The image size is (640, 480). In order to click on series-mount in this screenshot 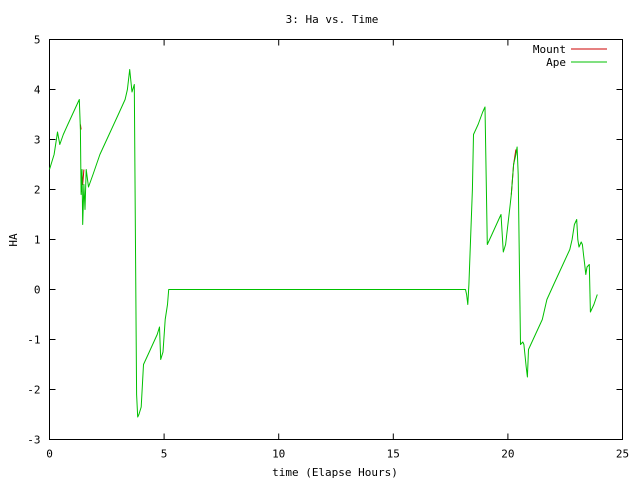, I will do `click(298, 159)`.